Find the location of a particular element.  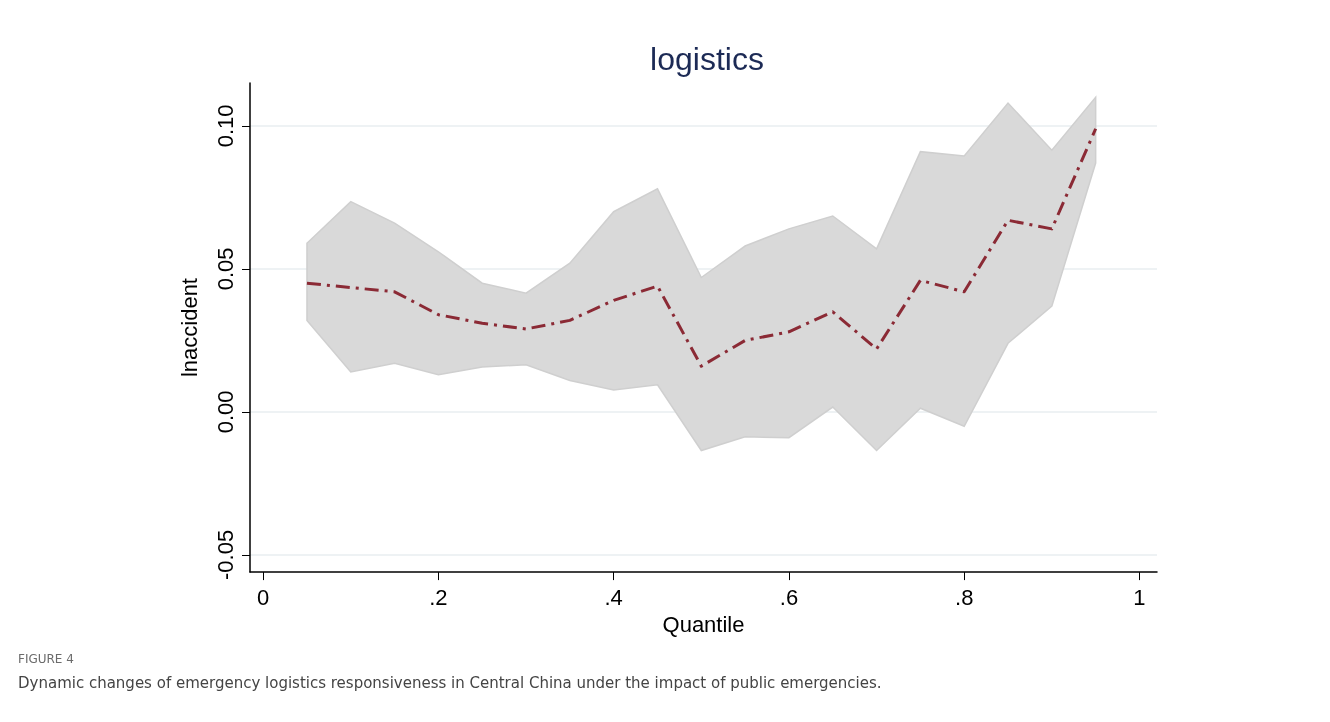

y-tick-label: 0.05 is located at coordinates (225, 269).